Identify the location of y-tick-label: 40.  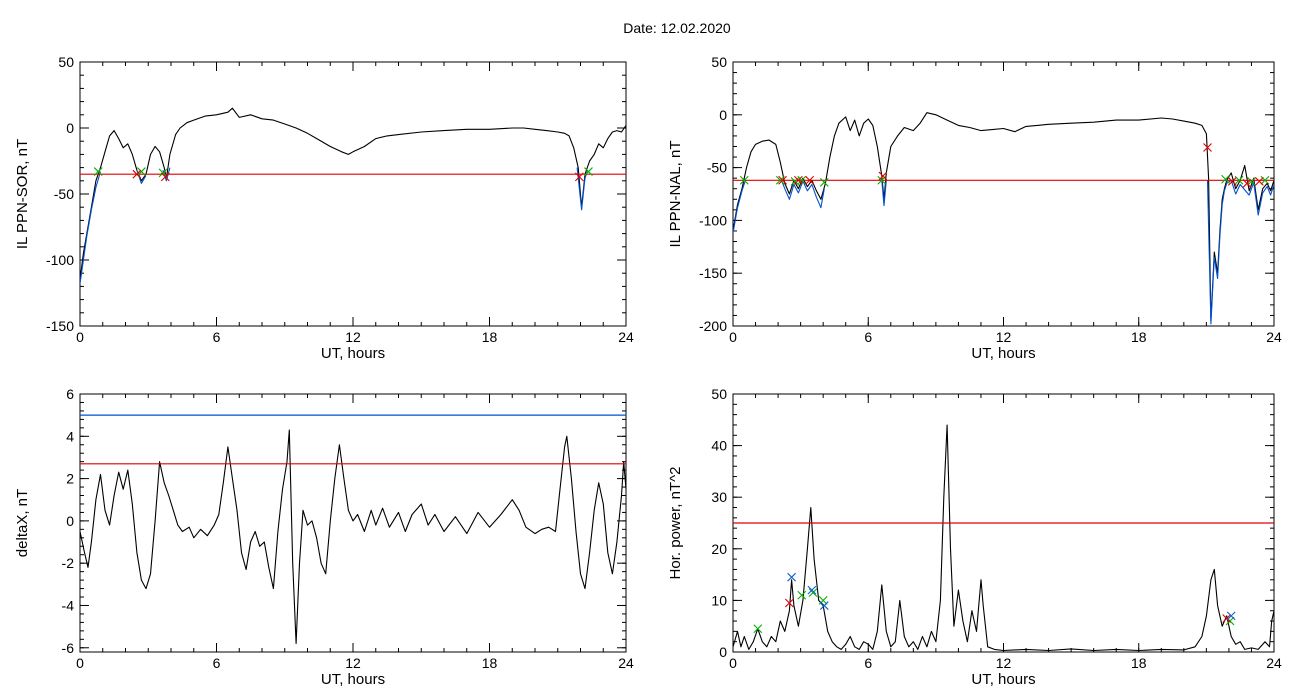
(719, 446).